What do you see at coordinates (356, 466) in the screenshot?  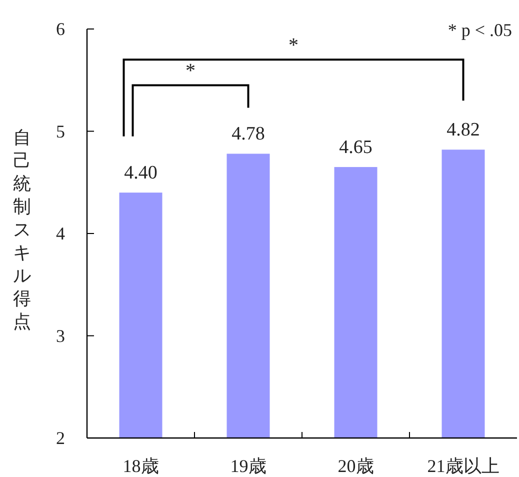 I see `x-tick-label: 20歳` at bounding box center [356, 466].